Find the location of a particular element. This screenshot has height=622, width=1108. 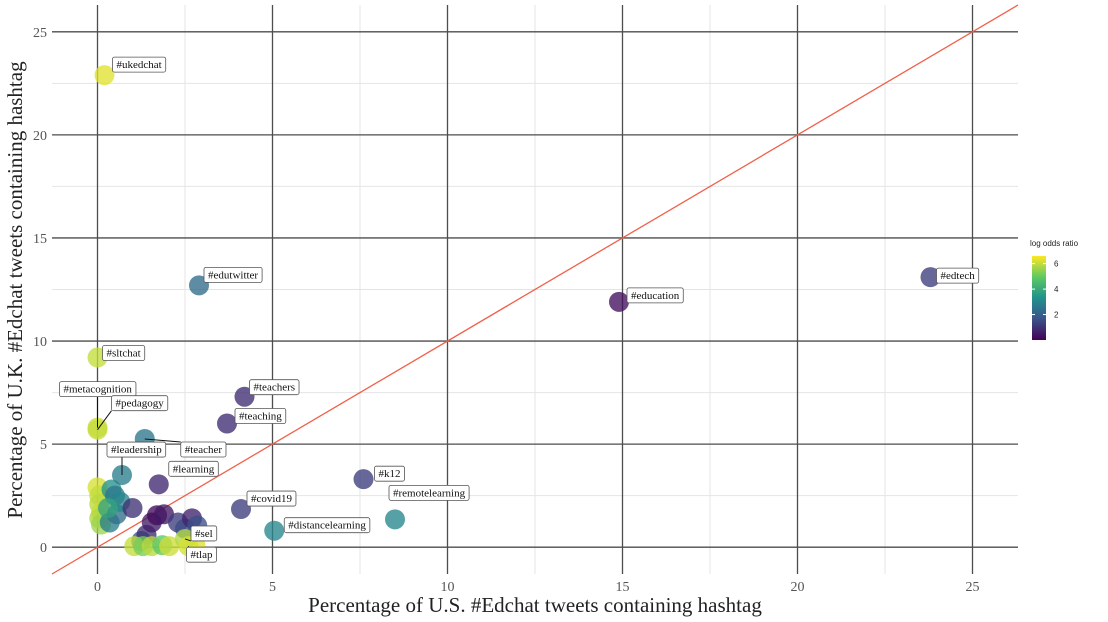

data-point-ukedchat is located at coordinates (104, 75).